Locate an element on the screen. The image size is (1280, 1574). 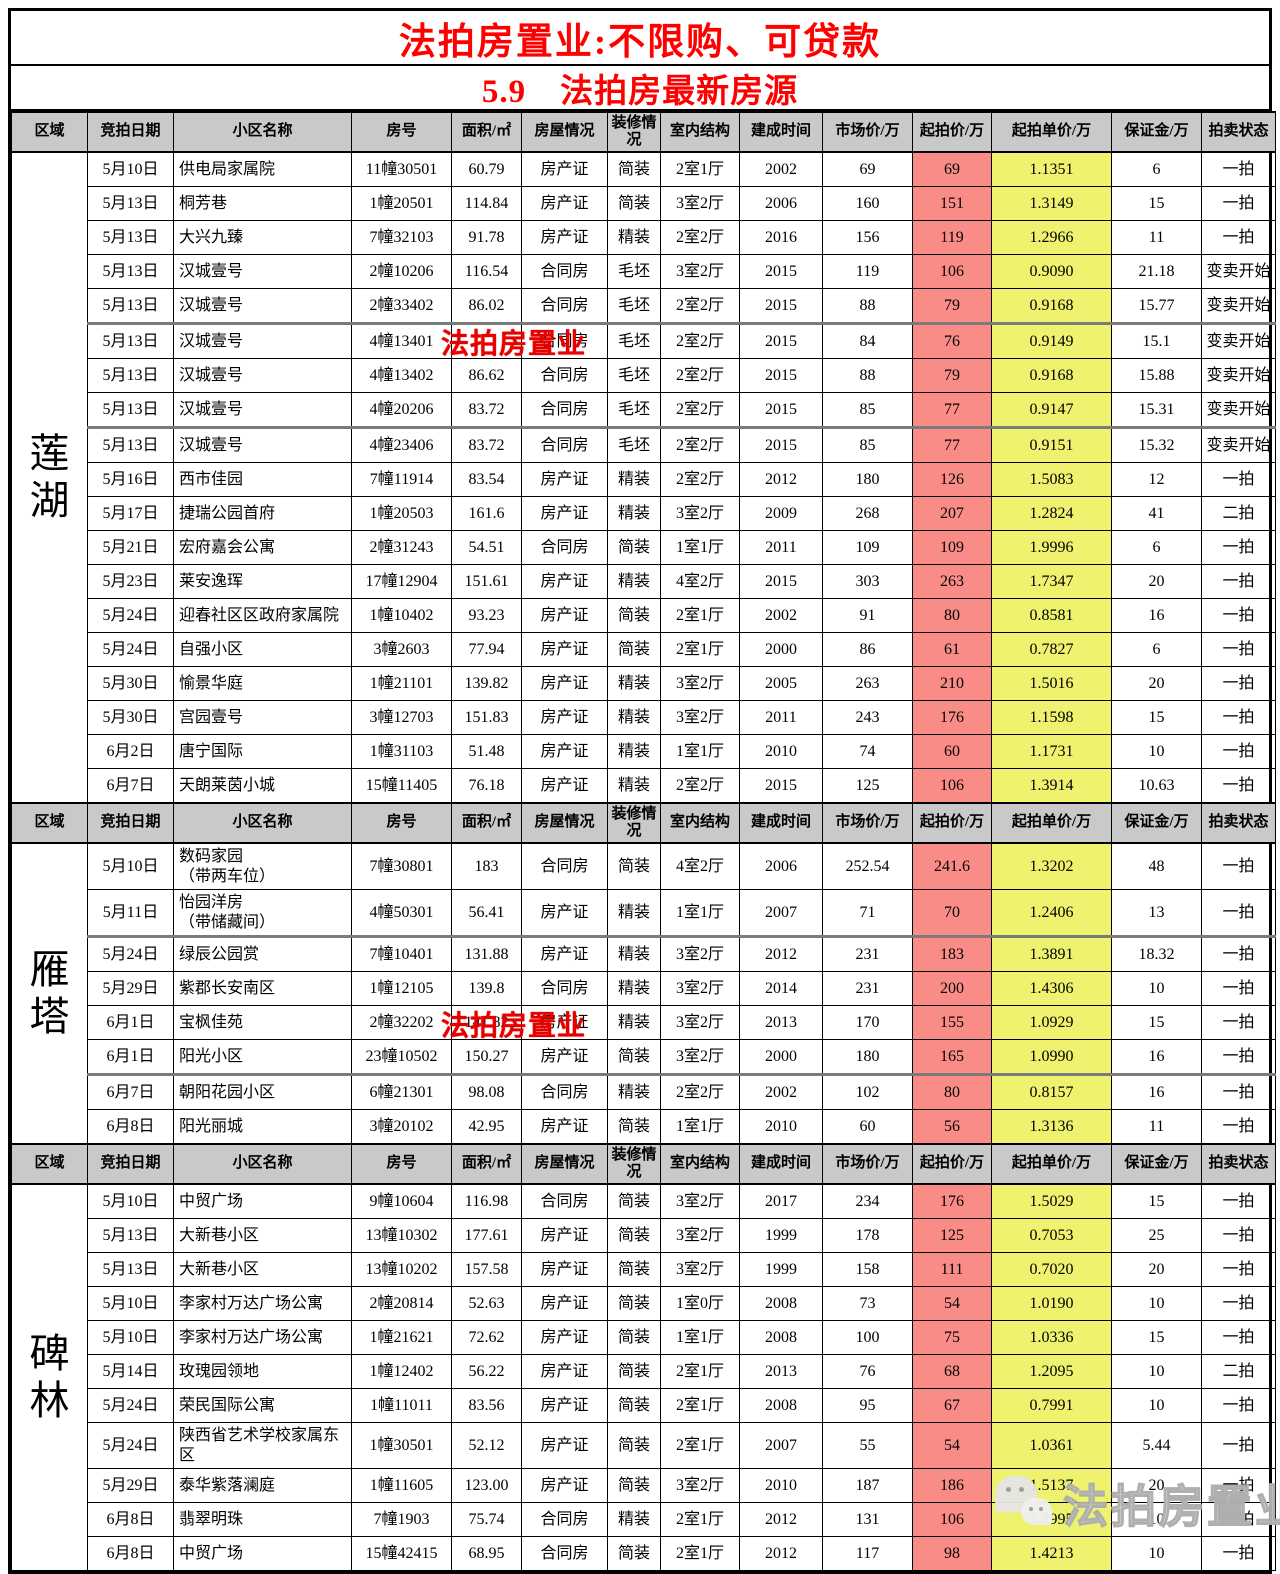
cell-unit-price: 1.3914 is located at coordinates (1051, 786).